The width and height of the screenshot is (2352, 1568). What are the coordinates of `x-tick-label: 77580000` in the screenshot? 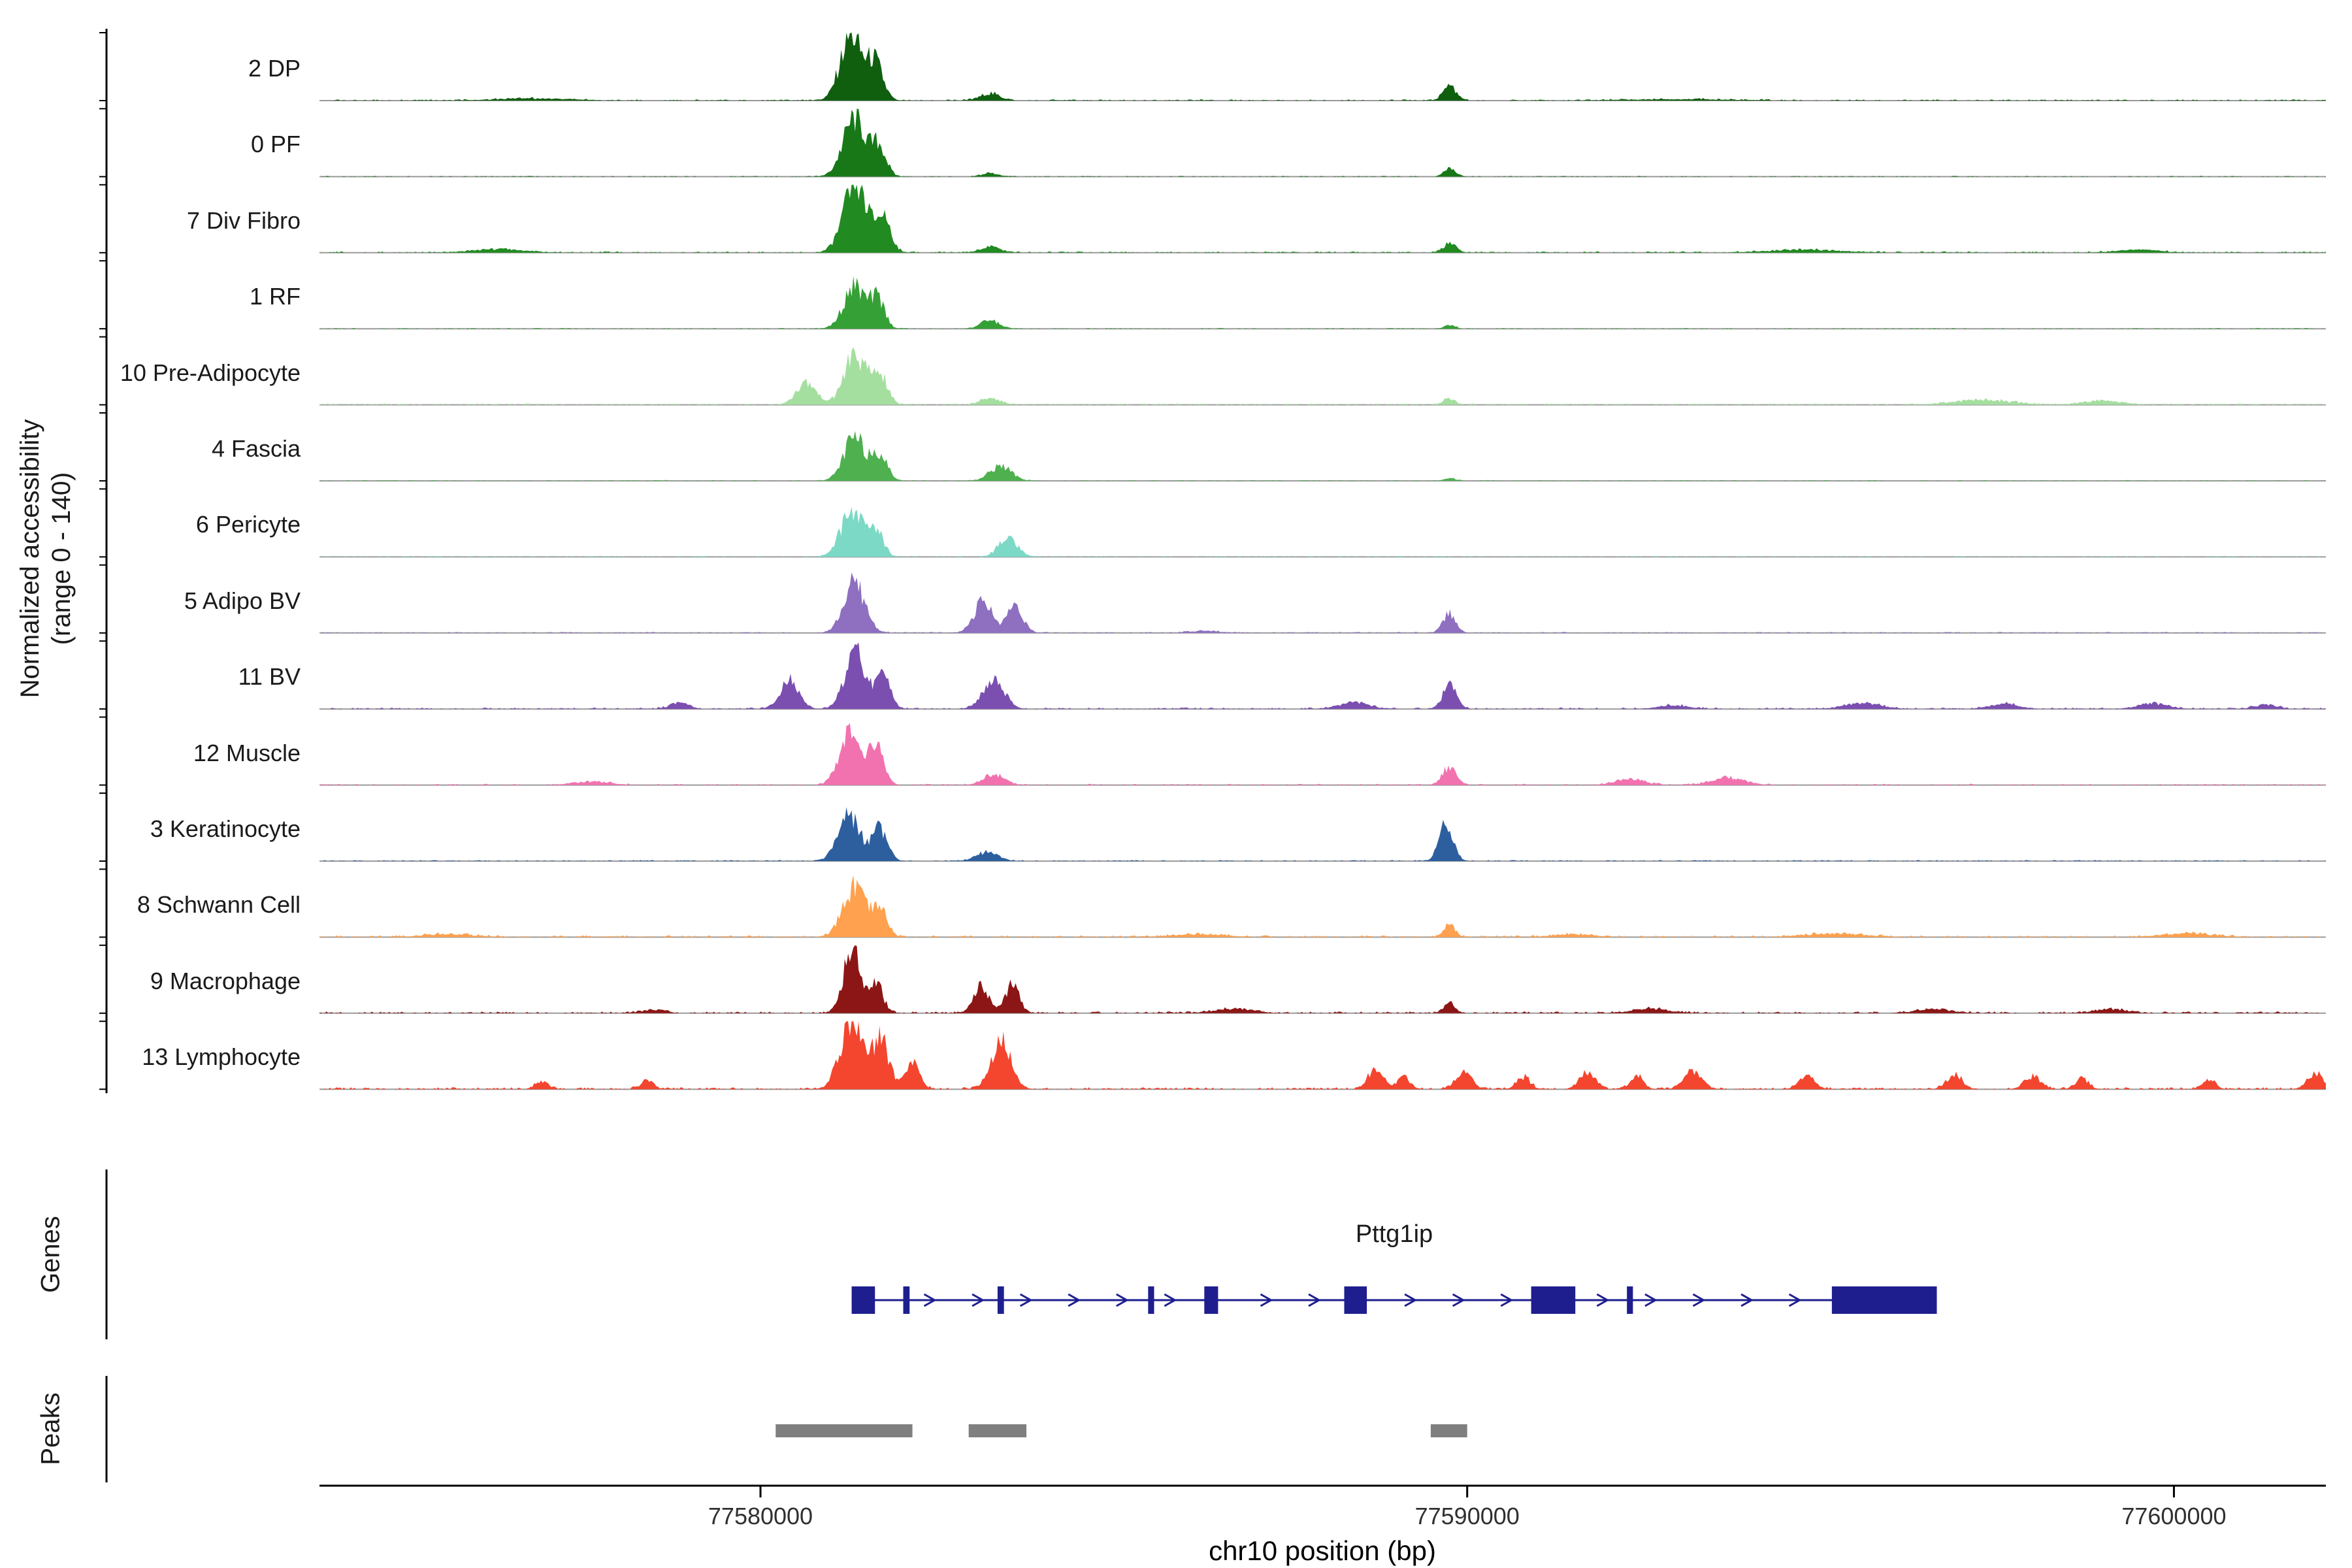 It's located at (760, 1516).